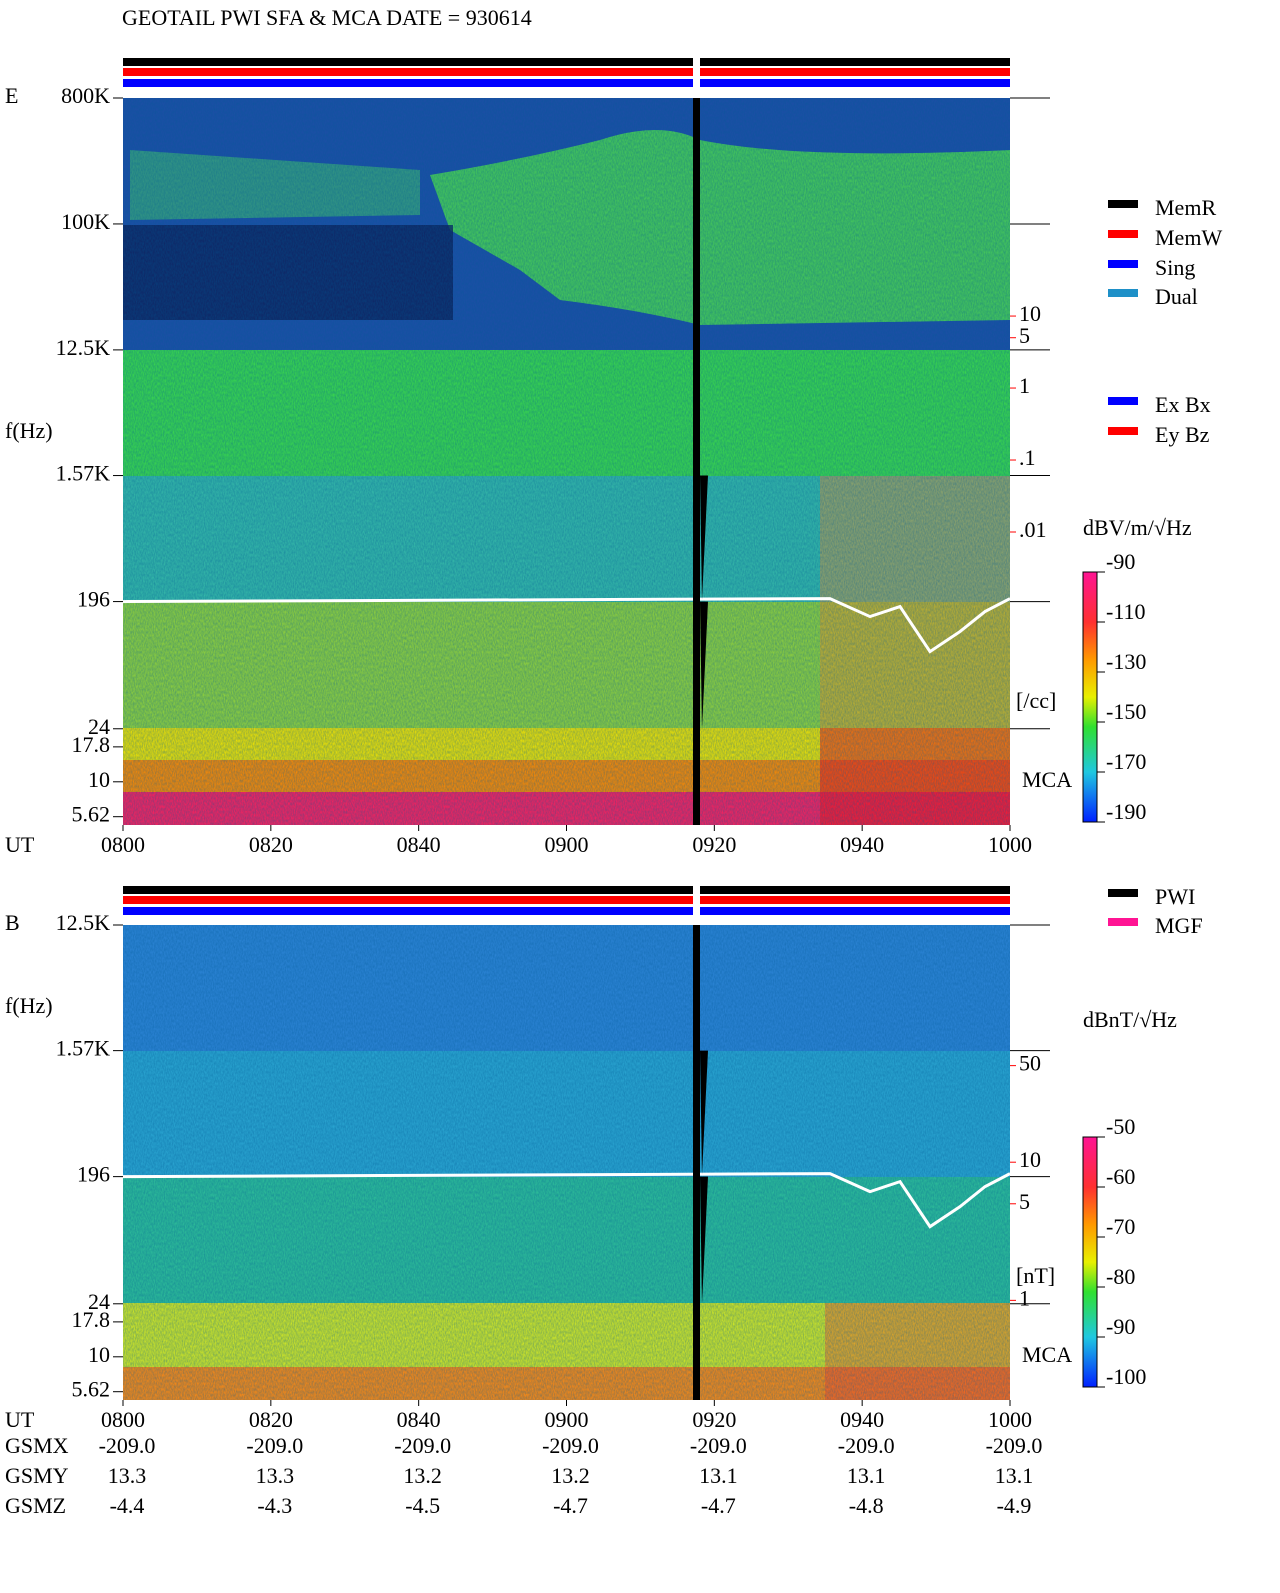 The height and width of the screenshot is (1593, 1280). I want to click on y2-tick-label: 10, so click(1030, 313).